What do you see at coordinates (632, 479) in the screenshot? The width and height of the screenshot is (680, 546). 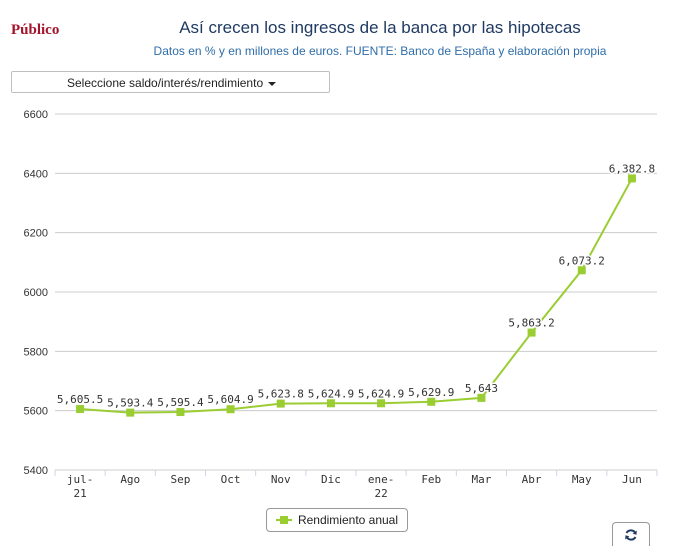 I see `x-tick-label: Jun` at bounding box center [632, 479].